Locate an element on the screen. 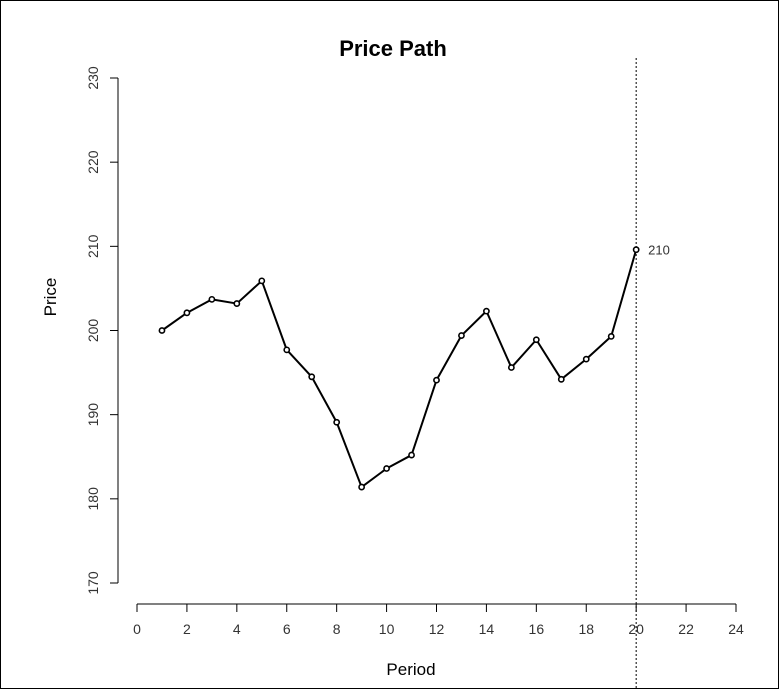 Image resolution: width=779 pixels, height=689 pixels. x-tick-label: 8 is located at coordinates (337, 629).